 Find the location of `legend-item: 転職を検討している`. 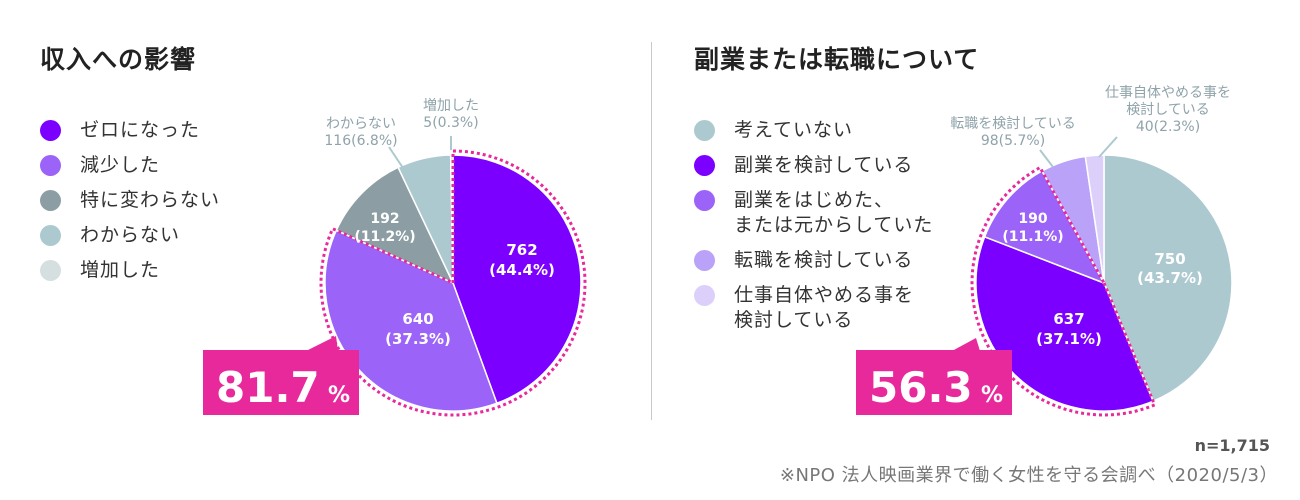

legend-item: 転職を検討している is located at coordinates (813, 260).